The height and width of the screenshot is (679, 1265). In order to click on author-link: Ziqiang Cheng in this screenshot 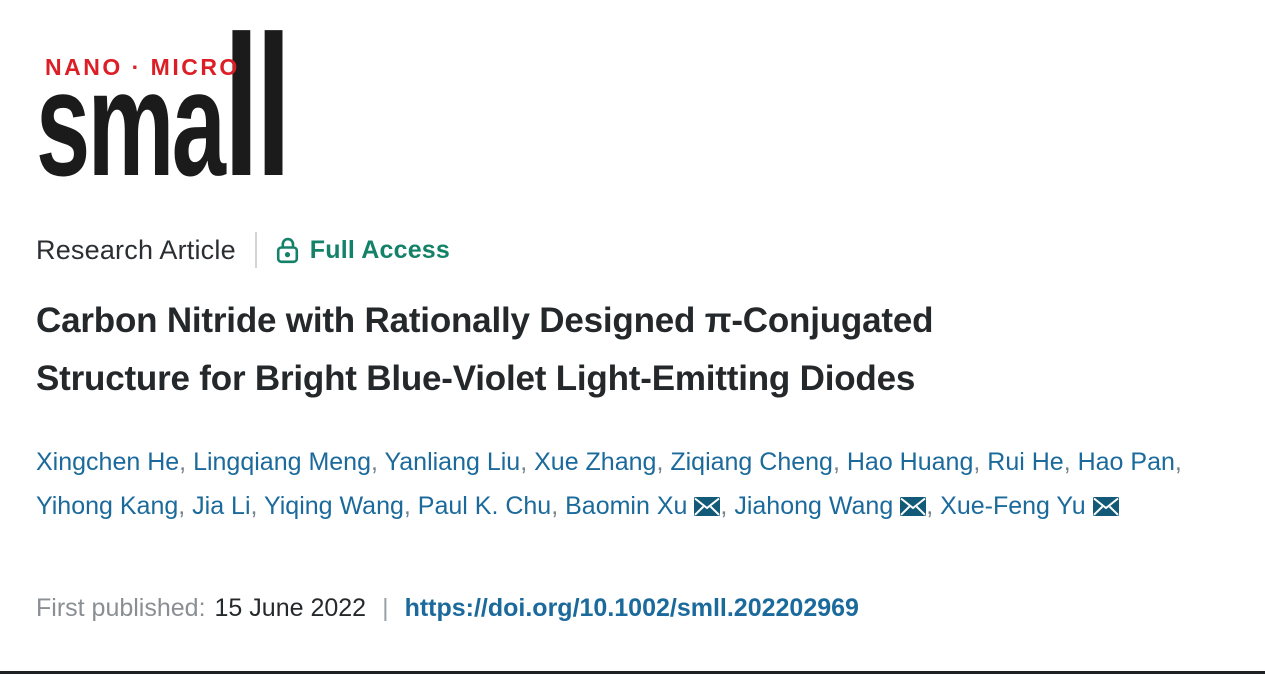, I will do `click(751, 462)`.